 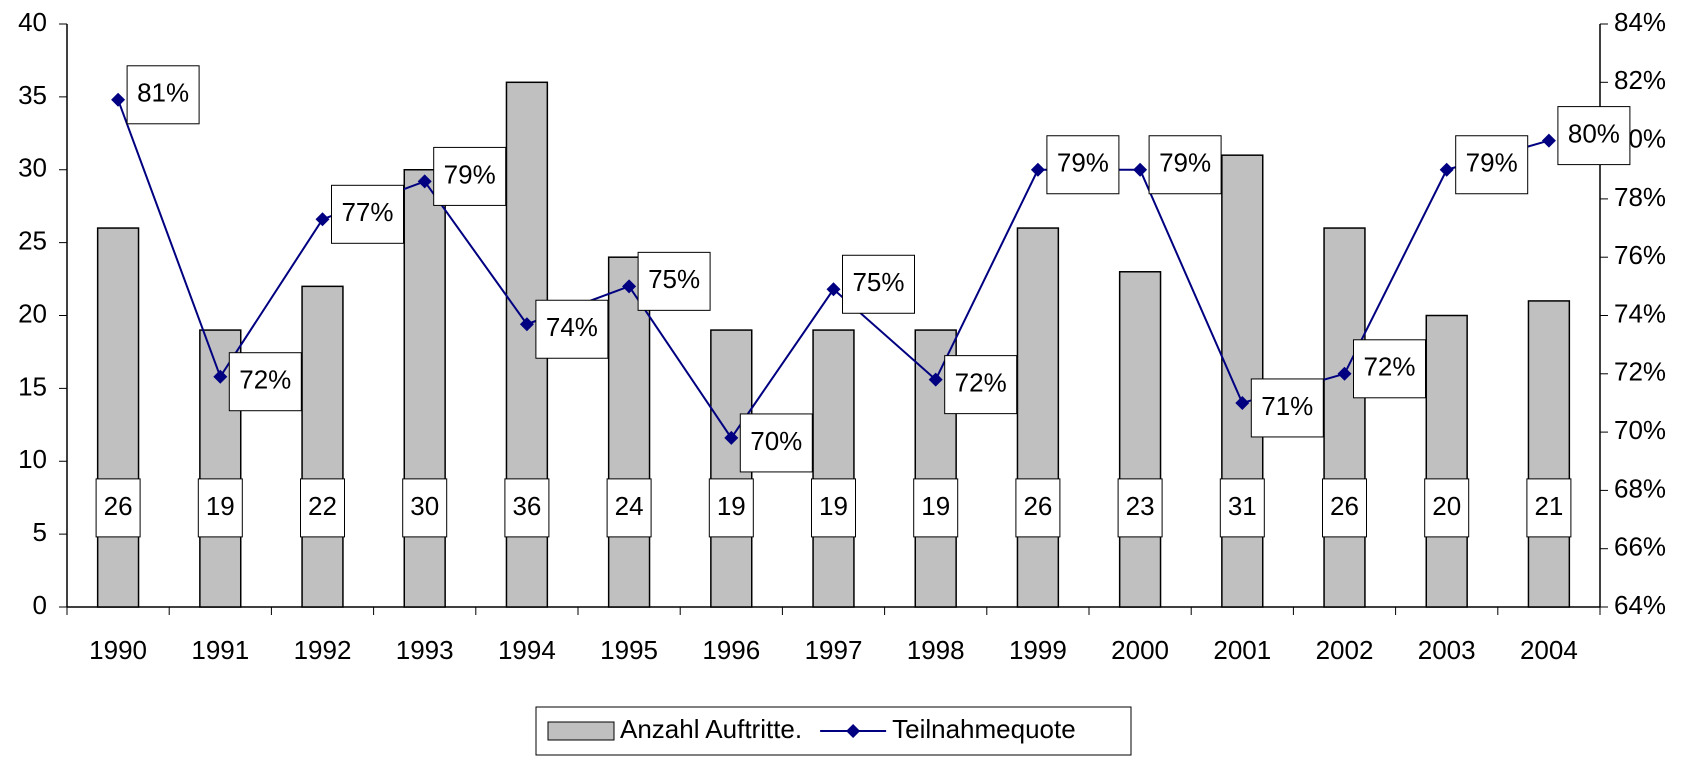 What do you see at coordinates (731, 650) in the screenshot?
I see `x-tick-label: 1996` at bounding box center [731, 650].